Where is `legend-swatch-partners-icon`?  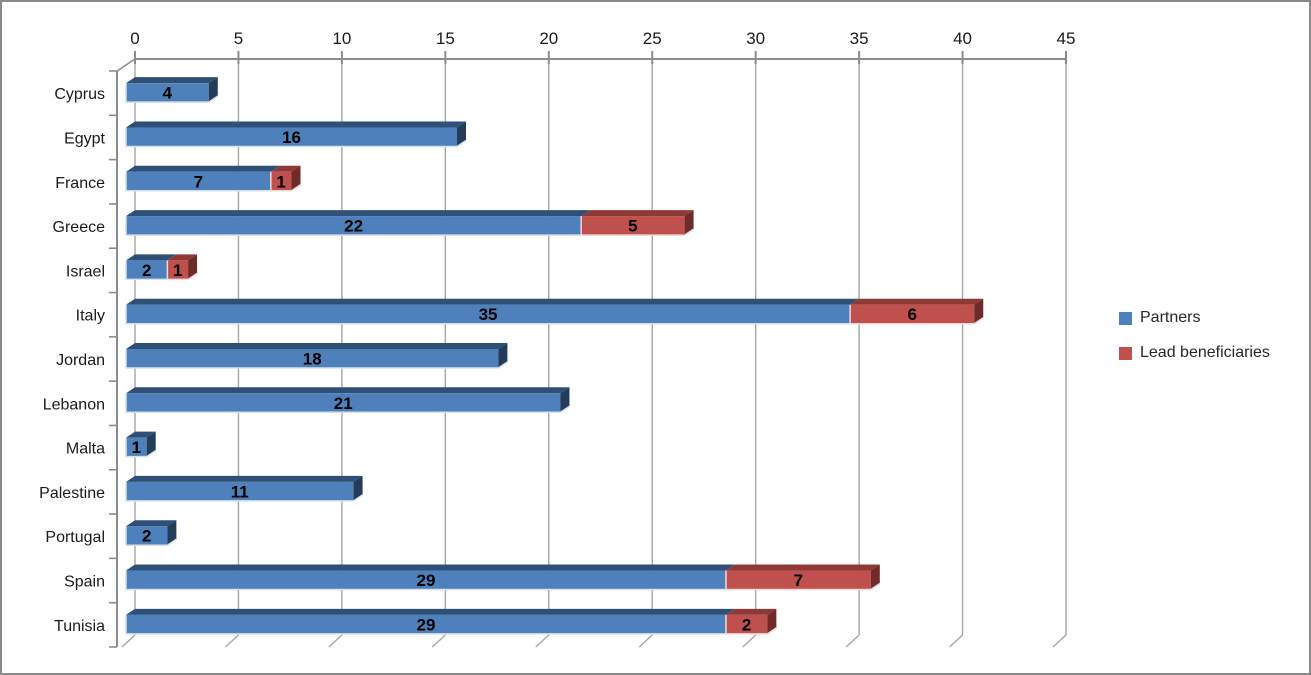
legend-swatch-partners-icon is located at coordinates (1125, 318).